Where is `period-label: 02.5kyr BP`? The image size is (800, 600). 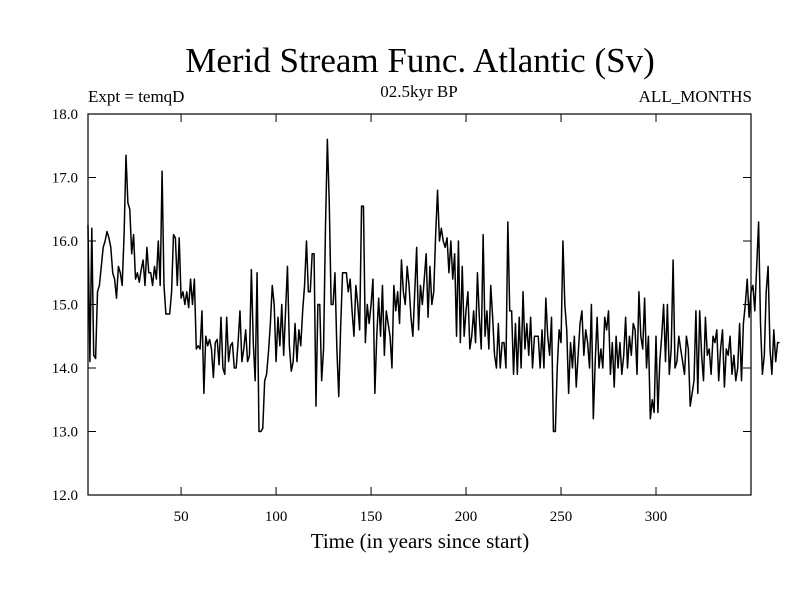
period-label: 02.5kyr BP is located at coordinates (418, 91).